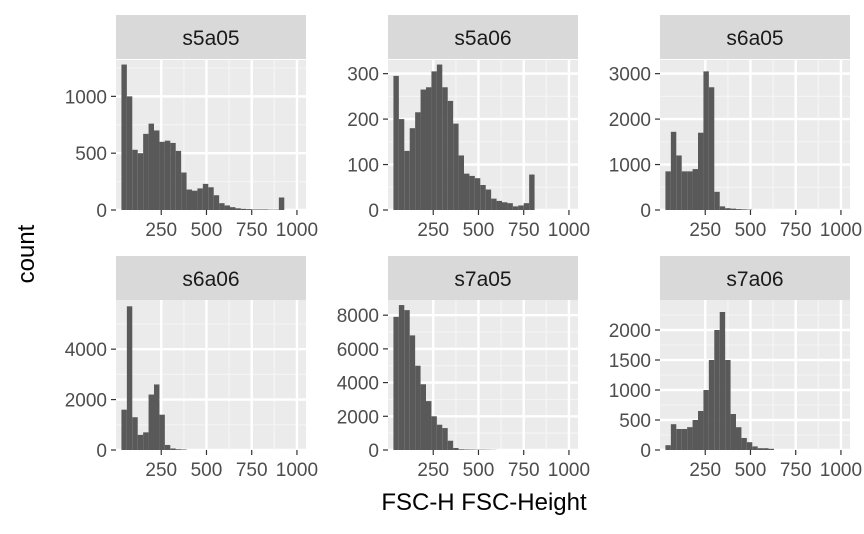 Image resolution: width=864 pixels, height=534 pixels. Describe the element at coordinates (468, 128) in the screenshot. I see `facet-panel-s5a06: s5a06 0 100 200 300 250 500 750 1000` at that location.